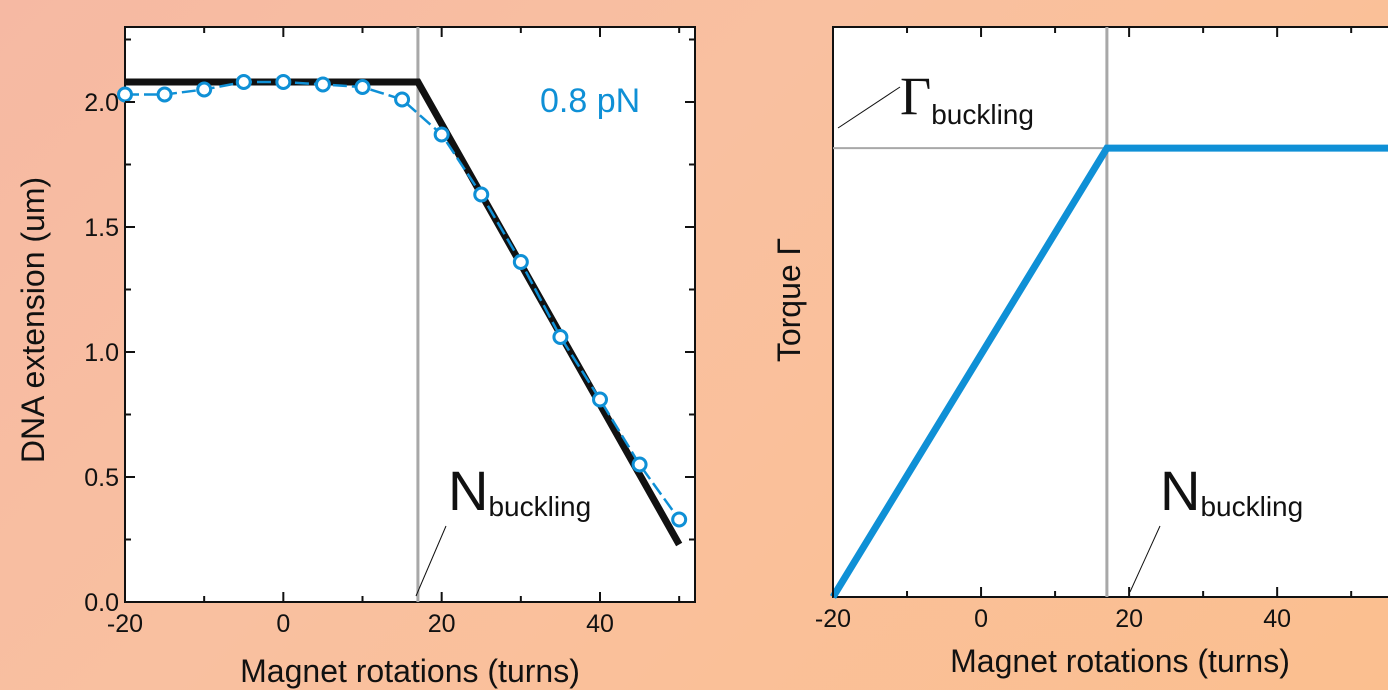 This screenshot has width=1388, height=690. Describe the element at coordinates (1231, 490) in the screenshot. I see `right-n-buckling-label: Nbuckling` at that location.